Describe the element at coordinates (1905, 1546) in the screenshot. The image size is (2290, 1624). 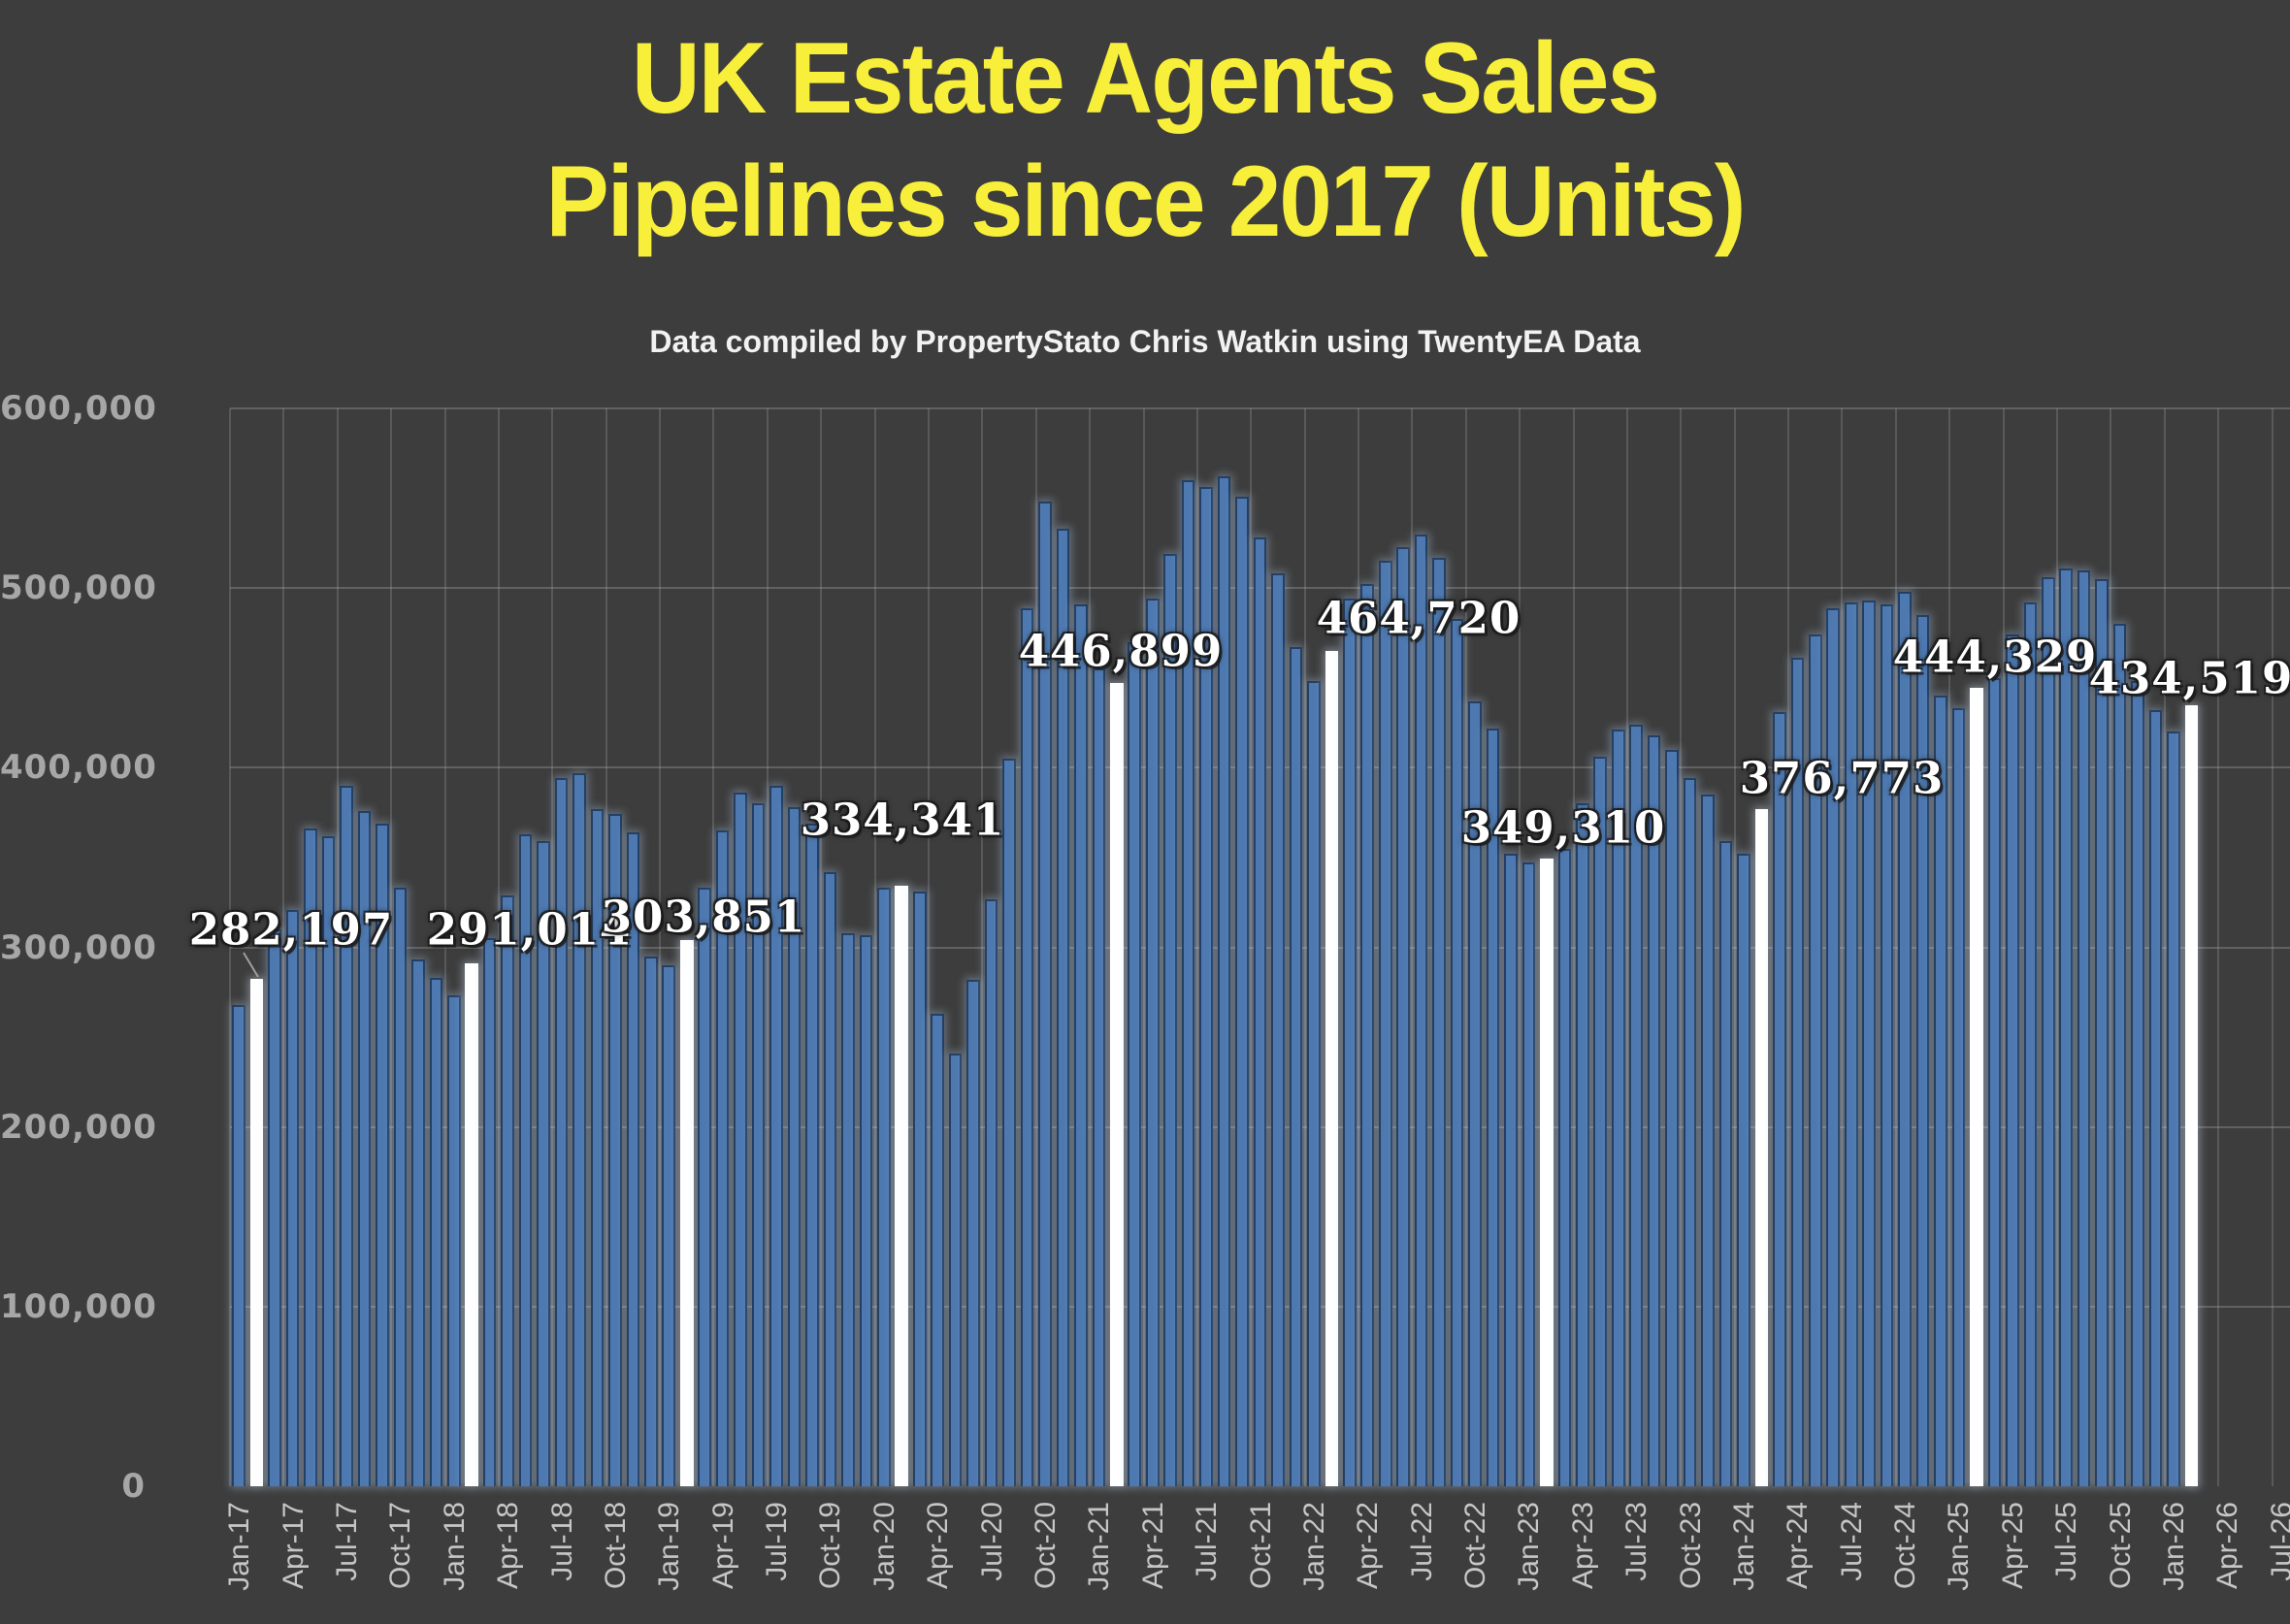
I see `x-tick-label: Oct-24` at that location.